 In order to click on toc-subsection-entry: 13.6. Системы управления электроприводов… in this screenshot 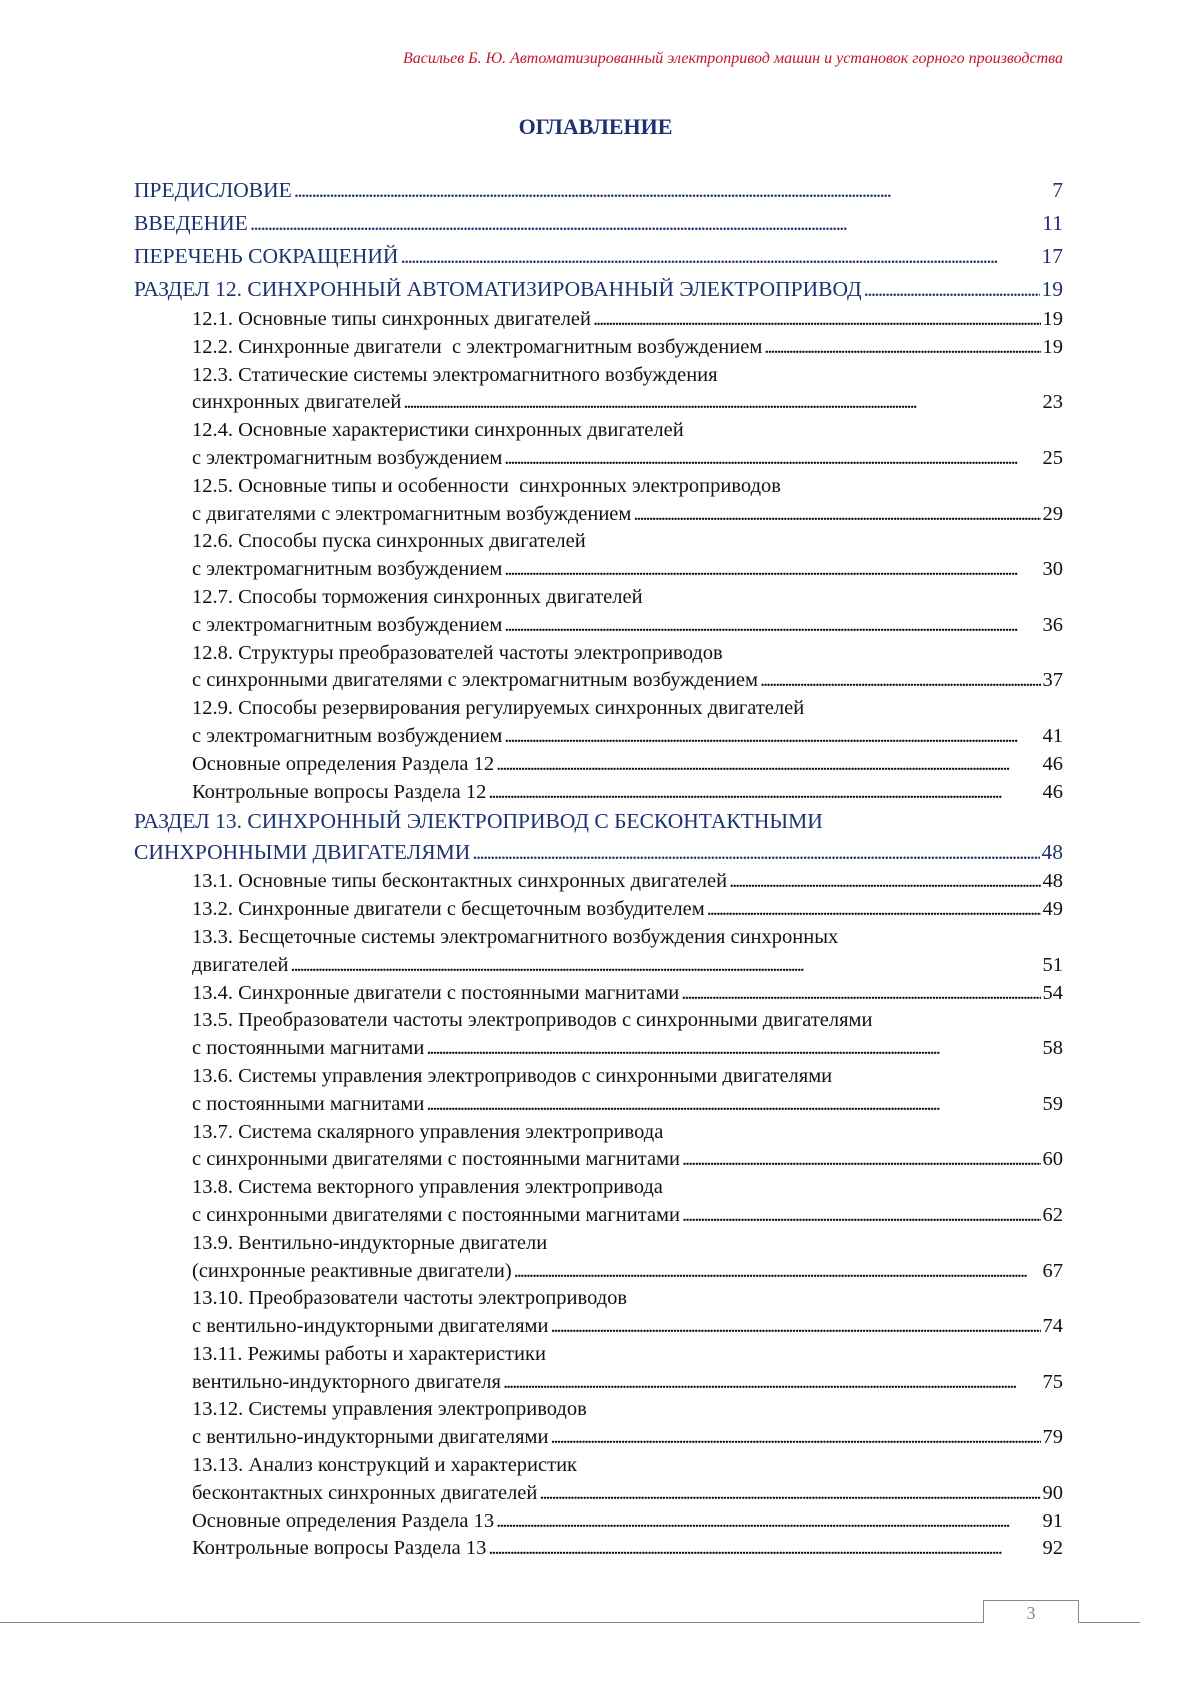, I will do `click(598, 1091)`.